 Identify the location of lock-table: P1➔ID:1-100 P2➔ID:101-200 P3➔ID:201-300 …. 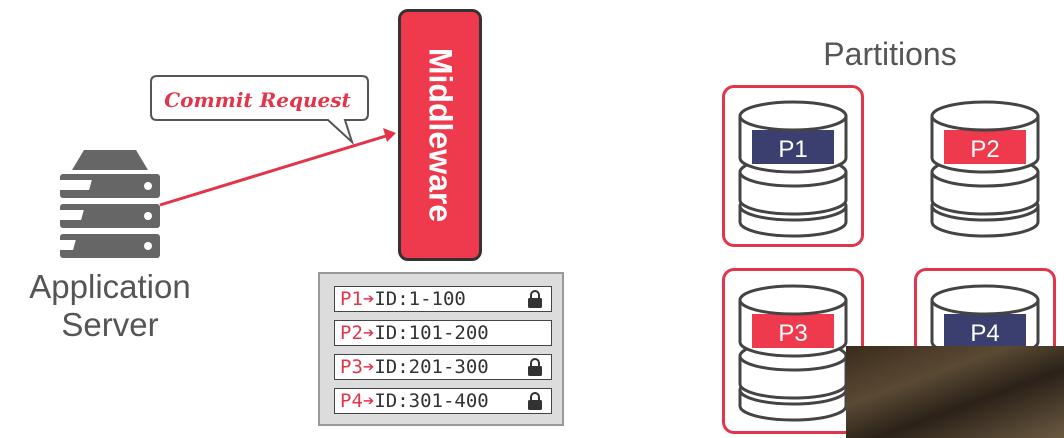
(441, 349).